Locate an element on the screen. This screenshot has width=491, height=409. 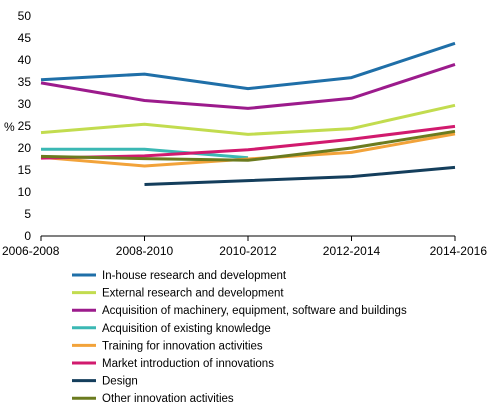
y-tick-label: 10 is located at coordinates (25, 192).